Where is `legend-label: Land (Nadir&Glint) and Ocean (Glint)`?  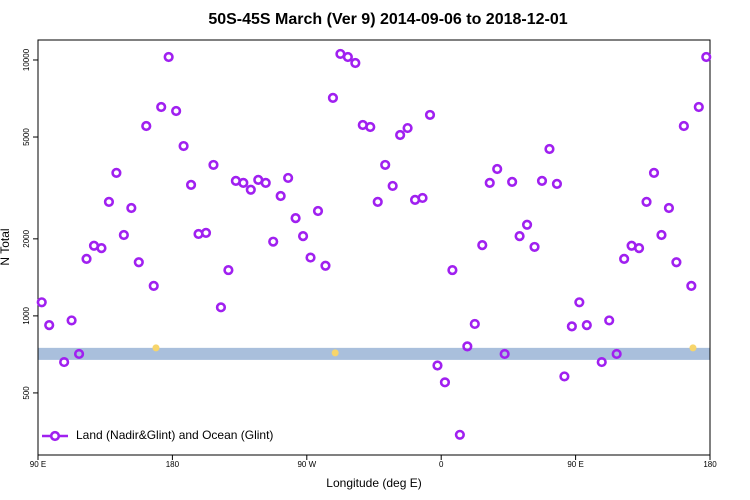
legend-label: Land (Nadir&Glint) and Ocean (Glint) is located at coordinates (174, 435).